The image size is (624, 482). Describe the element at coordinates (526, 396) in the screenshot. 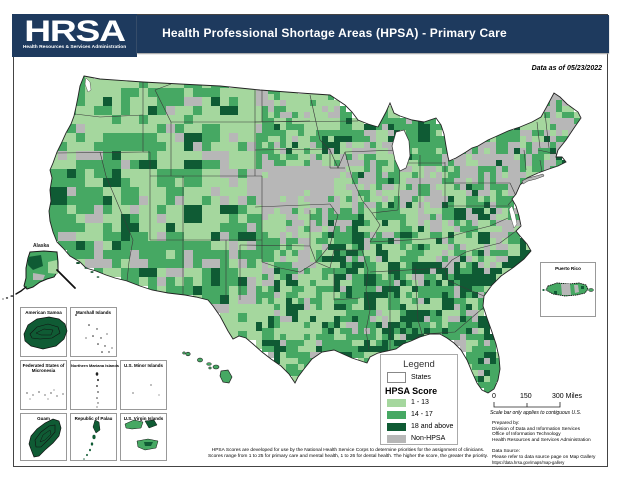

I see `svg-text: 150` at that location.